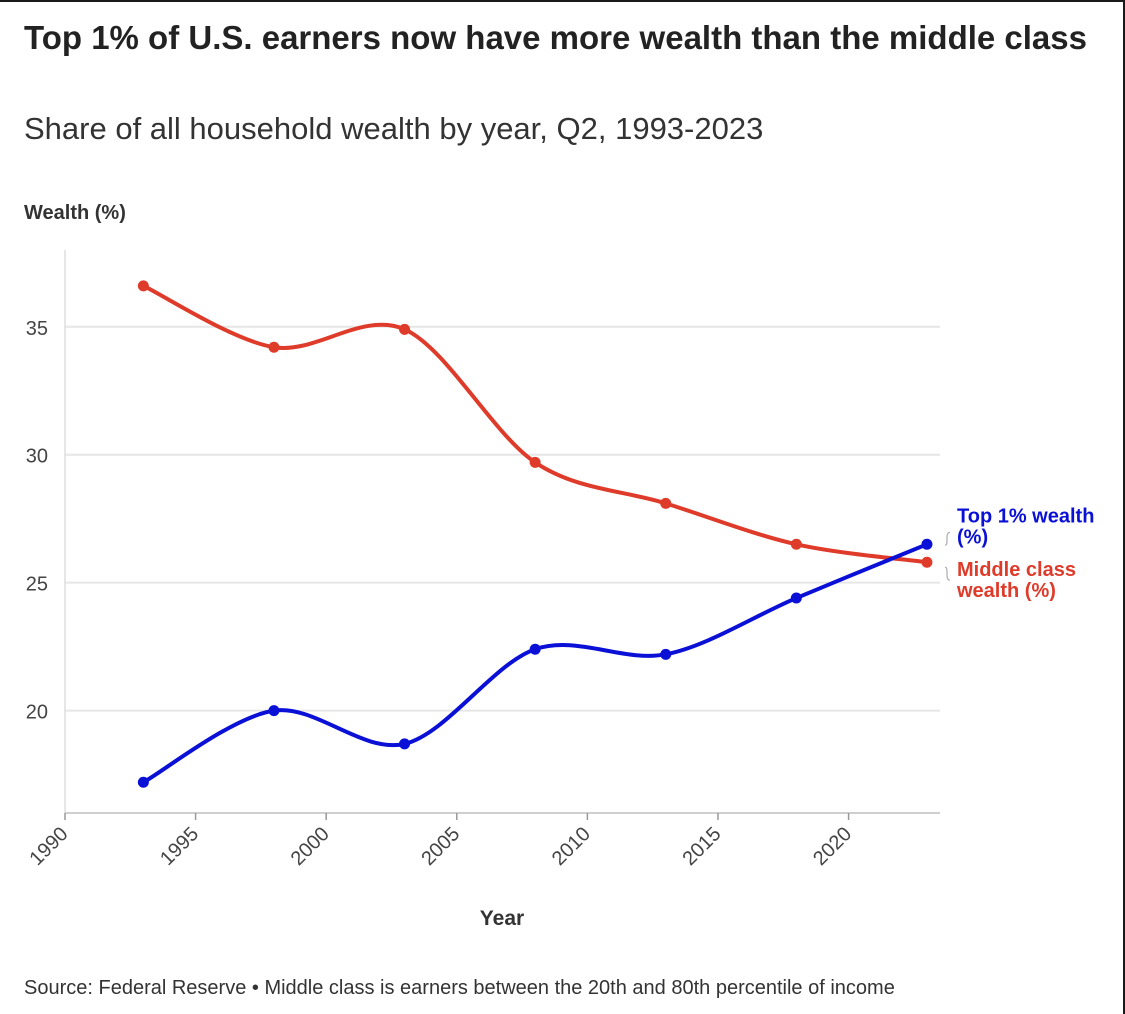 The height and width of the screenshot is (1014, 1125). What do you see at coordinates (37, 713) in the screenshot?
I see `y-tick-label: 20` at bounding box center [37, 713].